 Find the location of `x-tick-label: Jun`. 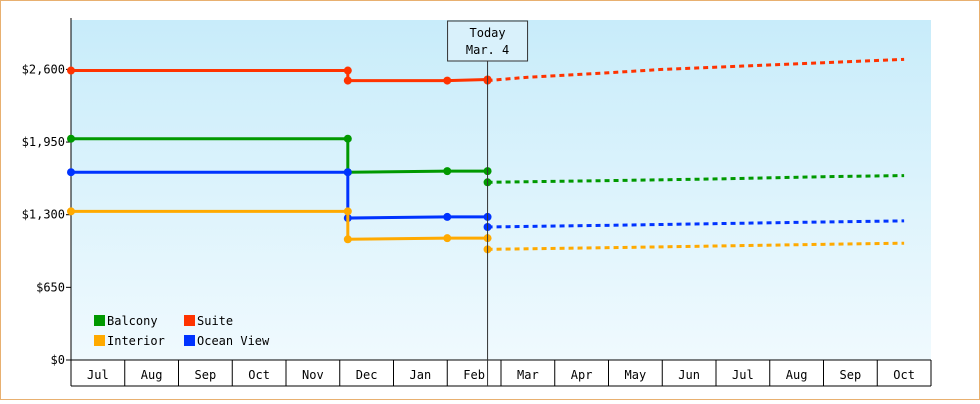

x-tick-label: Jun is located at coordinates (689, 375).